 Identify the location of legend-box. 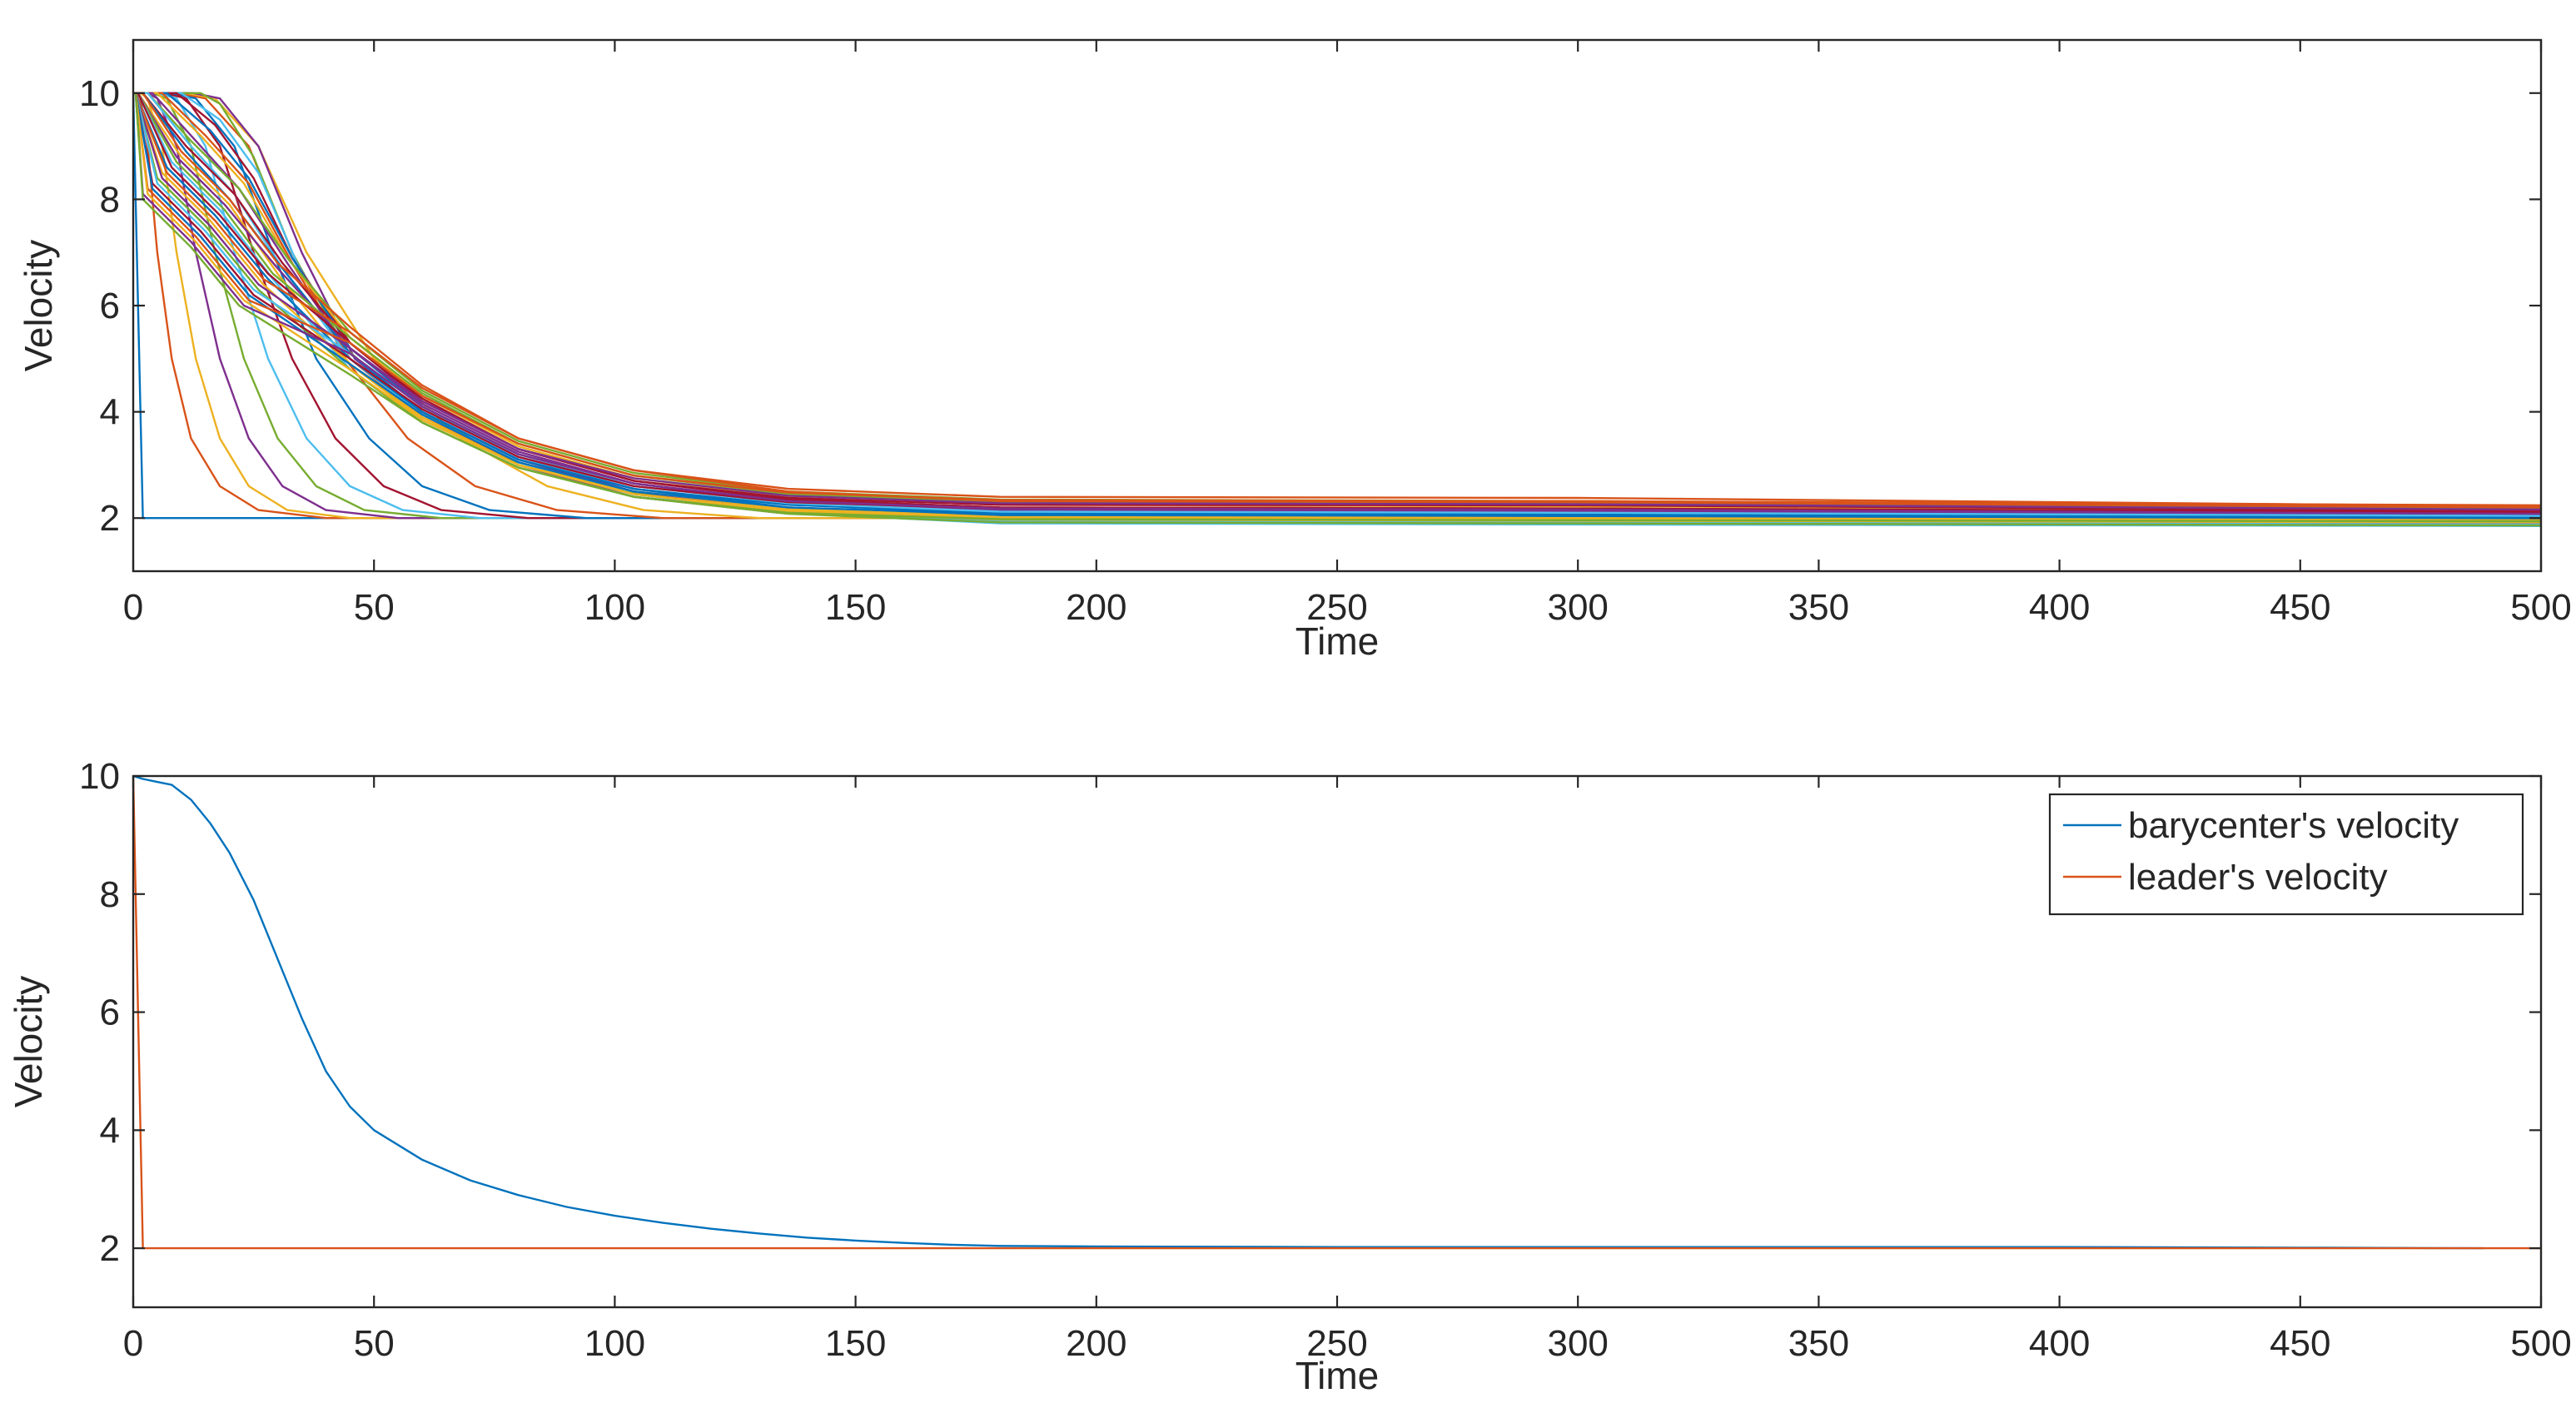
(2286, 854).